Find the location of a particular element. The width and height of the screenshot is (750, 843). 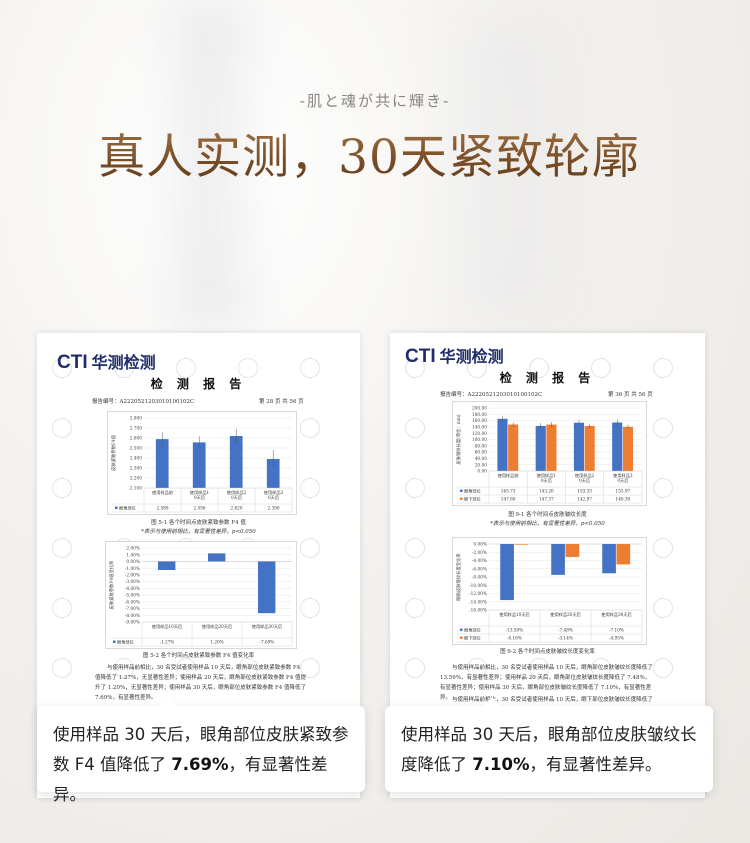

y-tick-label: 120.00 is located at coordinates (479, 434).